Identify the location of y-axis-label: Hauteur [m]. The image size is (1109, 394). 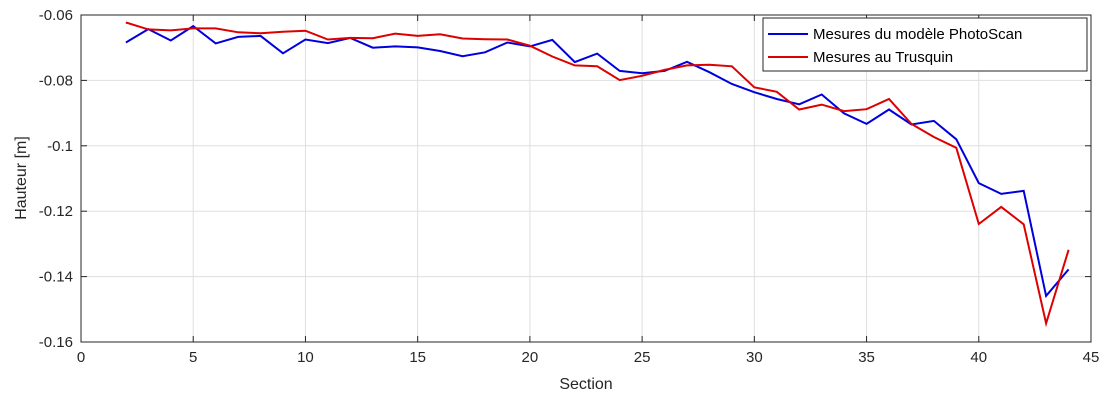
(21, 178).